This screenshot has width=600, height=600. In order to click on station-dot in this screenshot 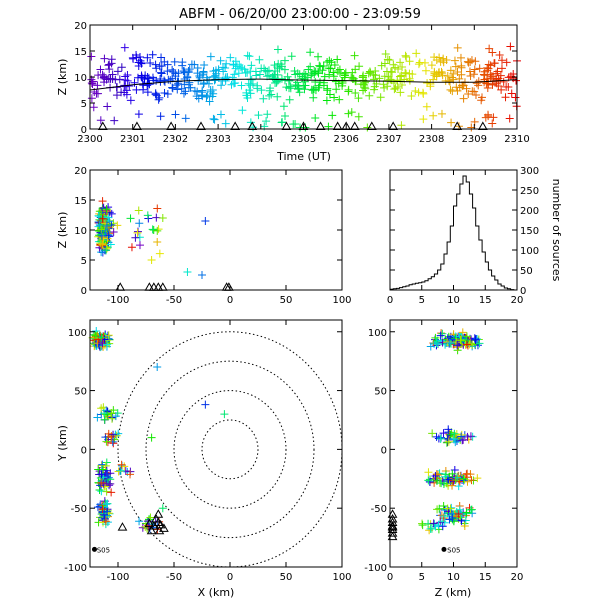, I will do `click(94, 549)`.